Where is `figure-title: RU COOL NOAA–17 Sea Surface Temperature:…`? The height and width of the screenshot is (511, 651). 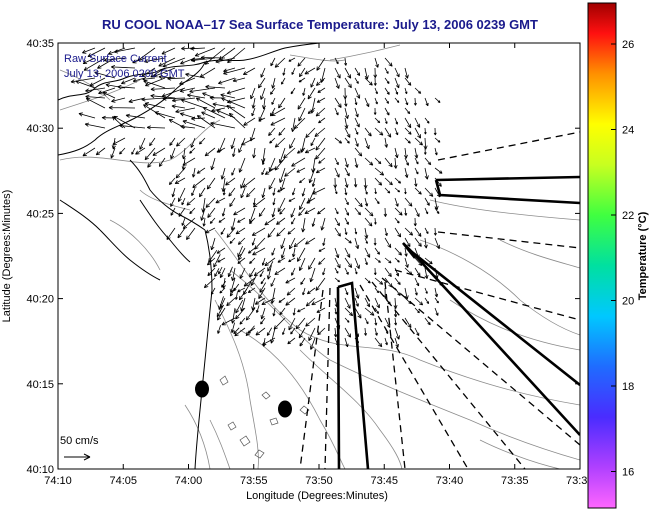 figure-title: RU COOL NOAA–17 Sea Surface Temperature:… is located at coordinates (320, 24).